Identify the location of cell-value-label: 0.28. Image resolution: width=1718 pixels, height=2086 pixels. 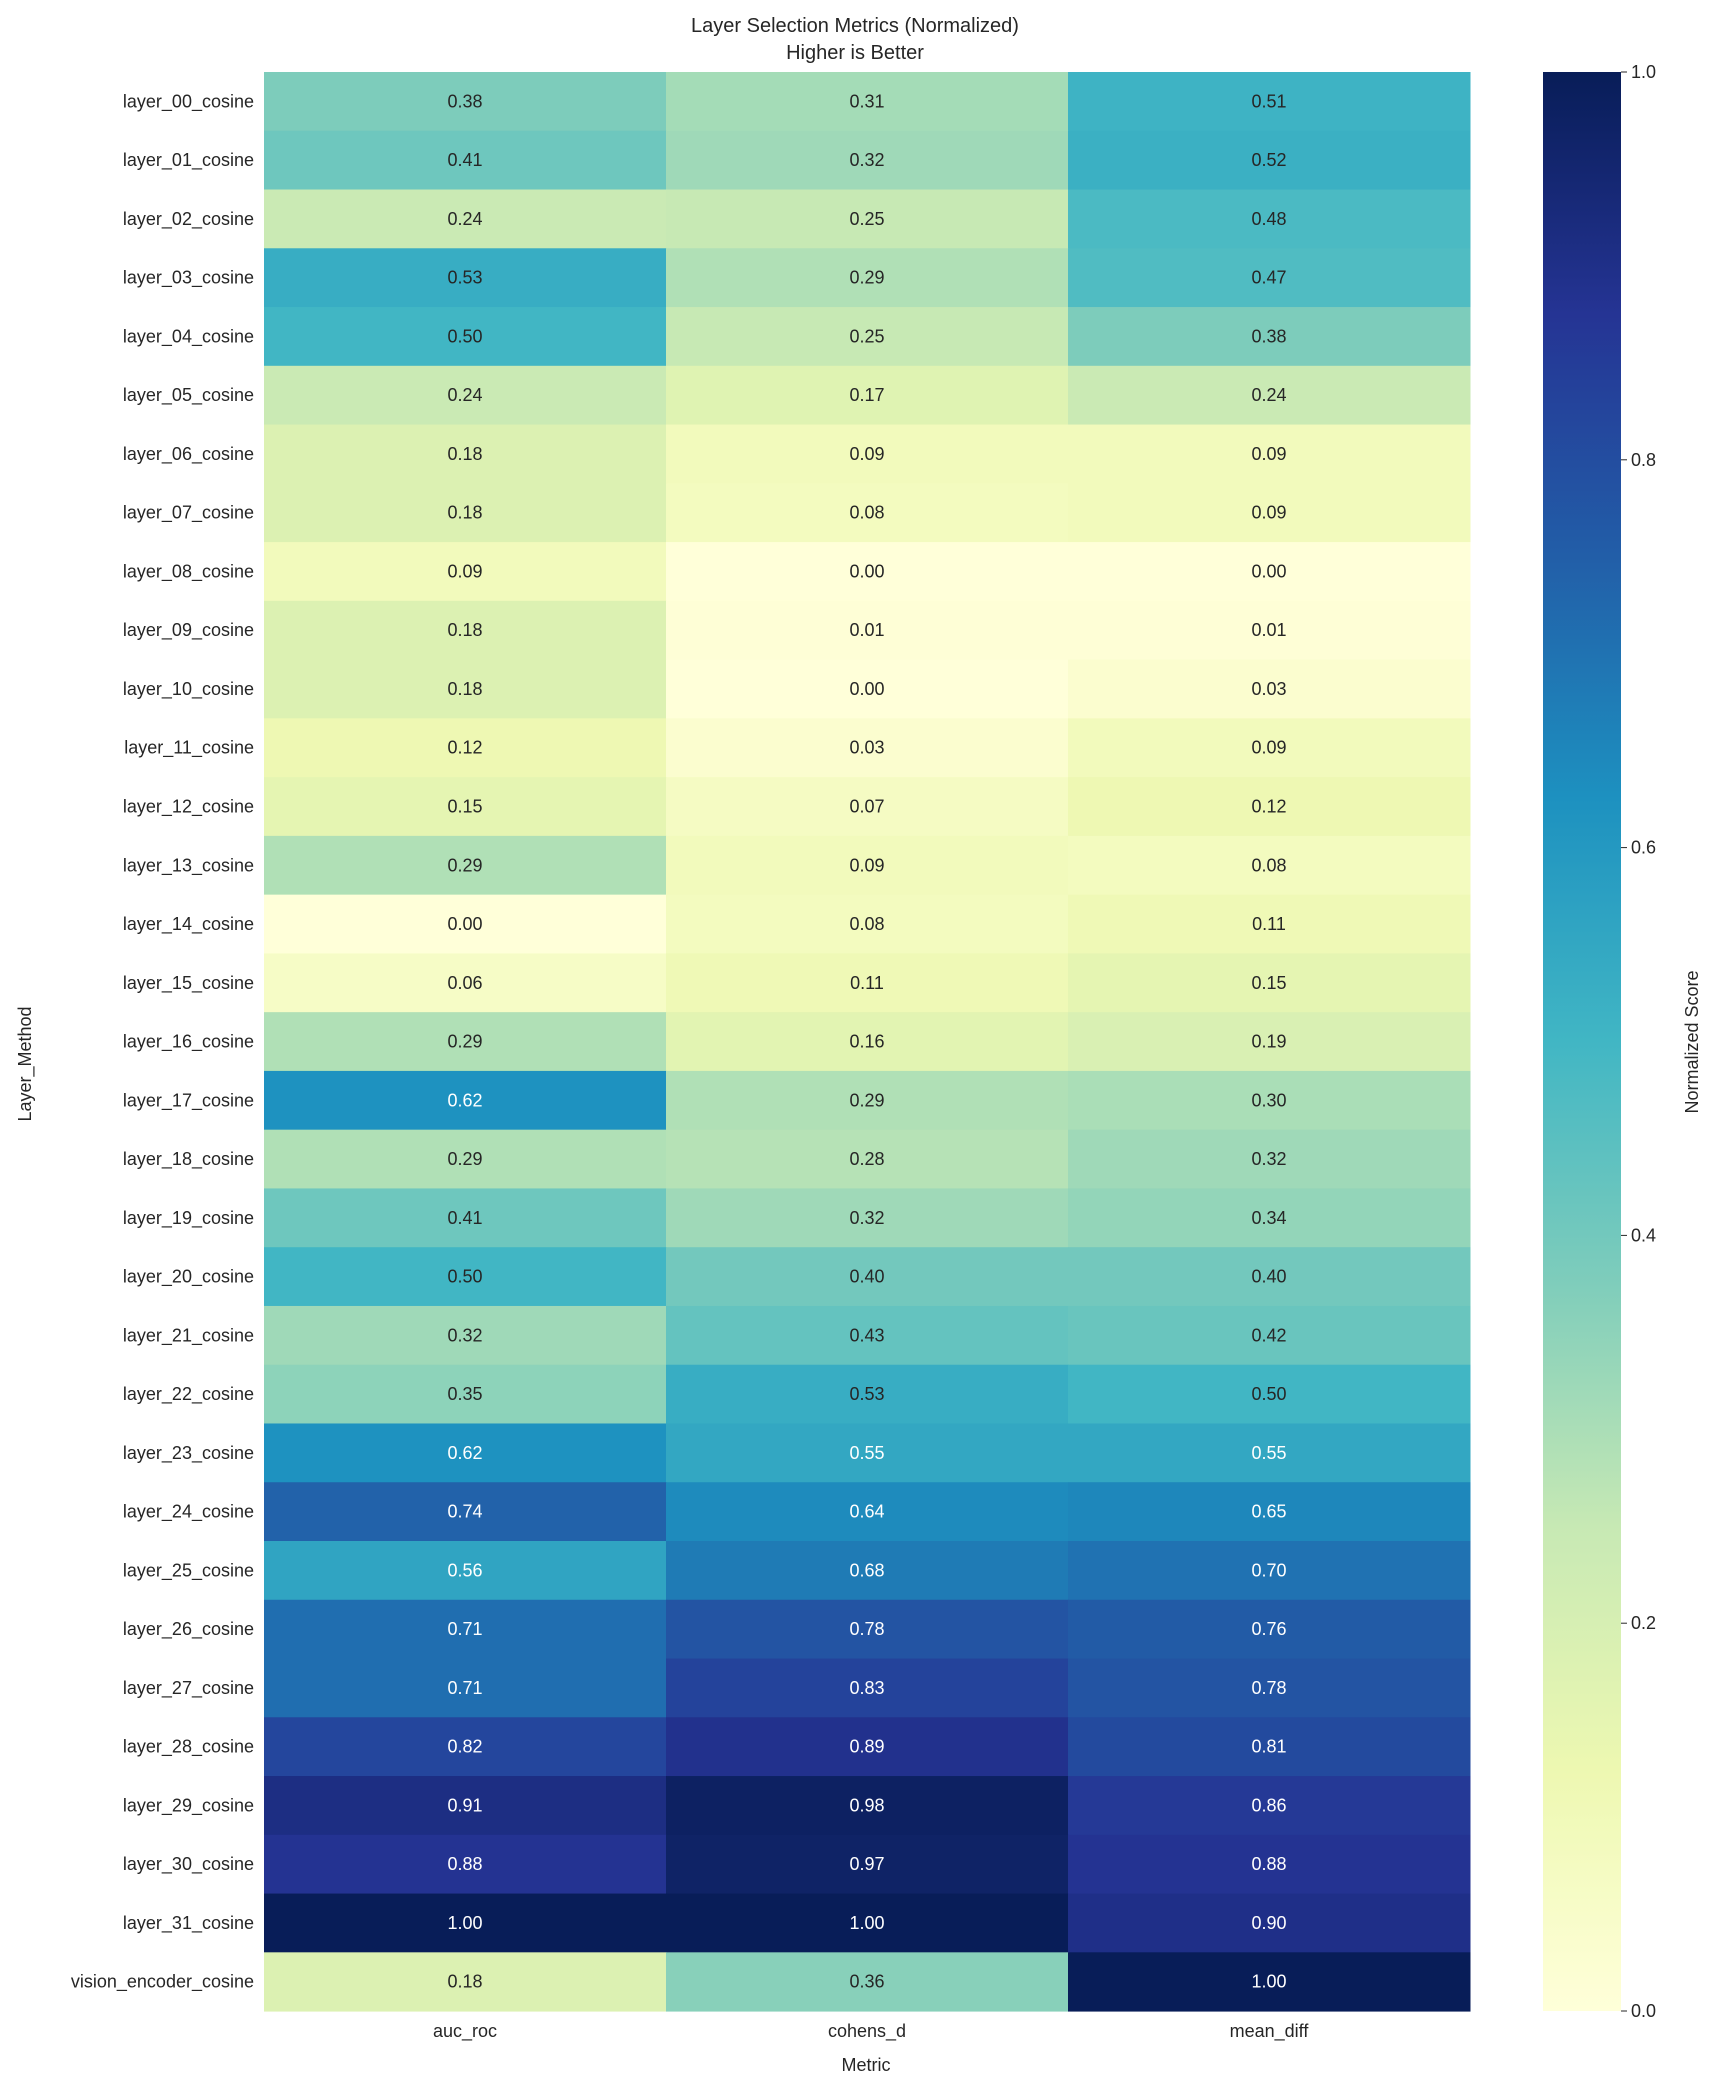
(866, 1159).